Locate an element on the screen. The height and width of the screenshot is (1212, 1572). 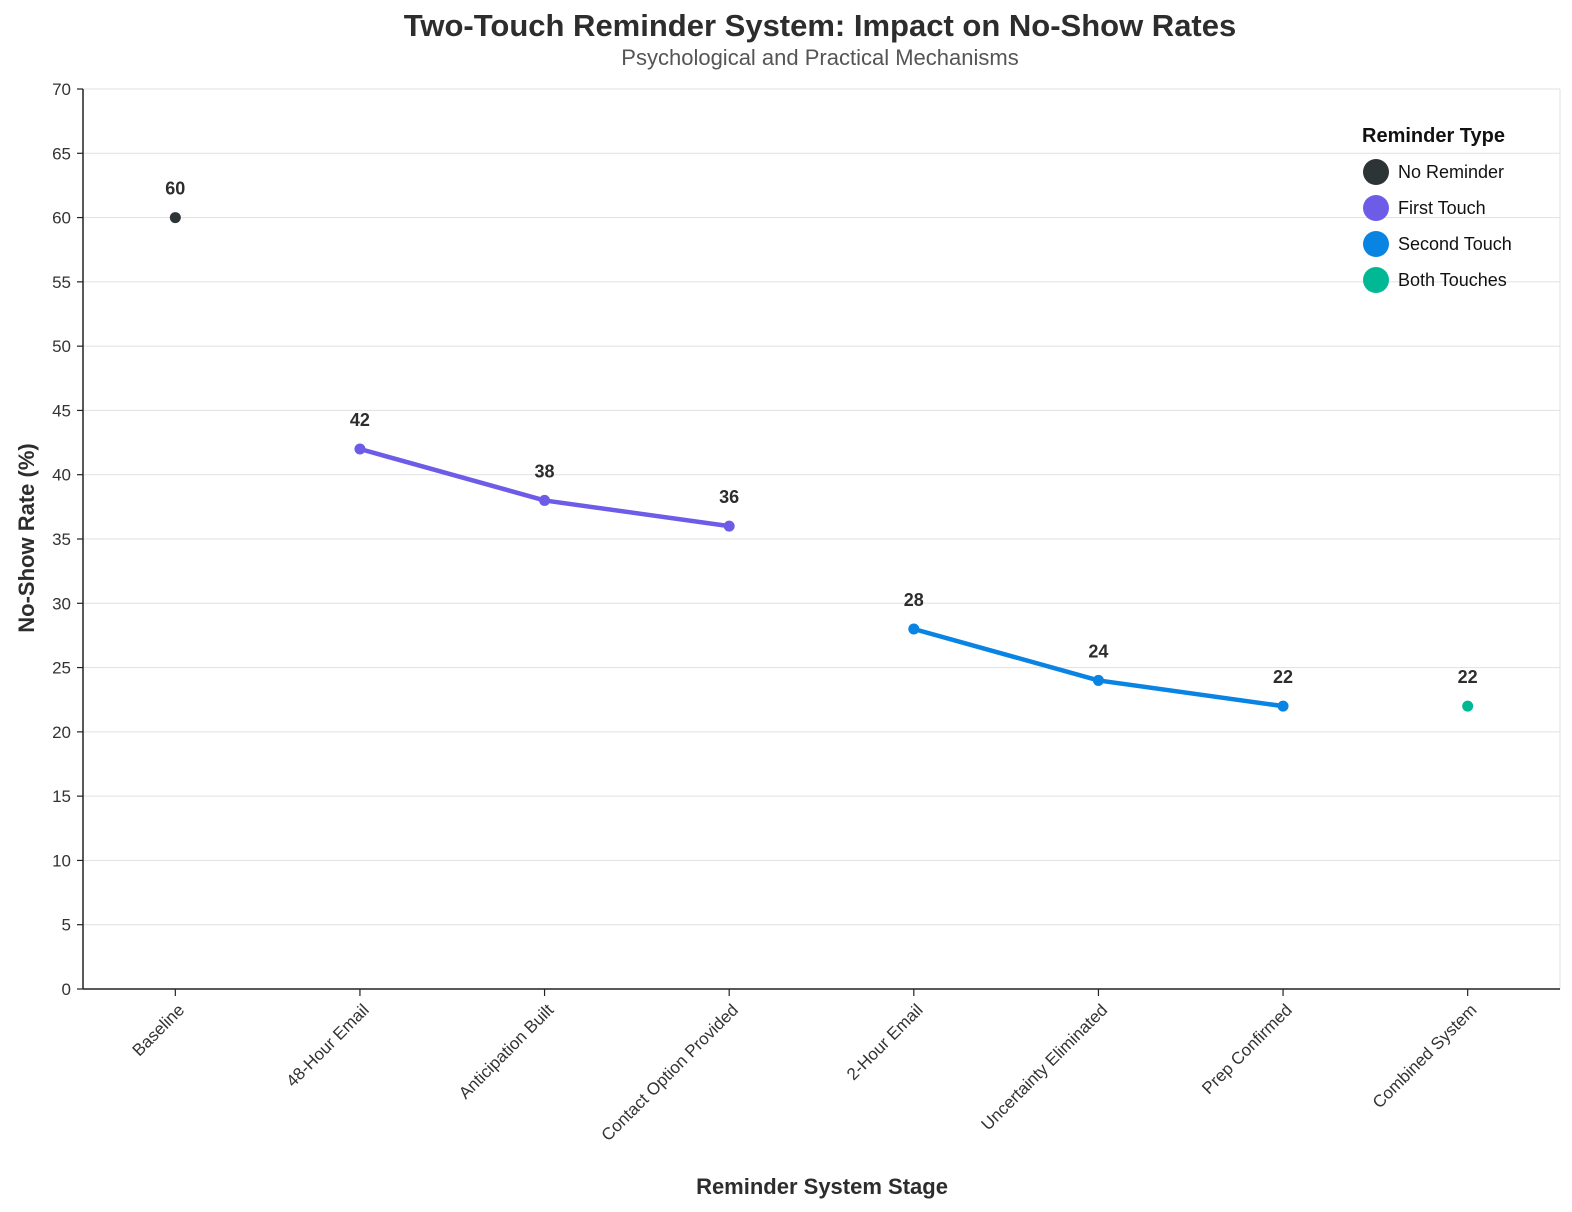
legend-label: First Touch is located at coordinates (1442, 208).